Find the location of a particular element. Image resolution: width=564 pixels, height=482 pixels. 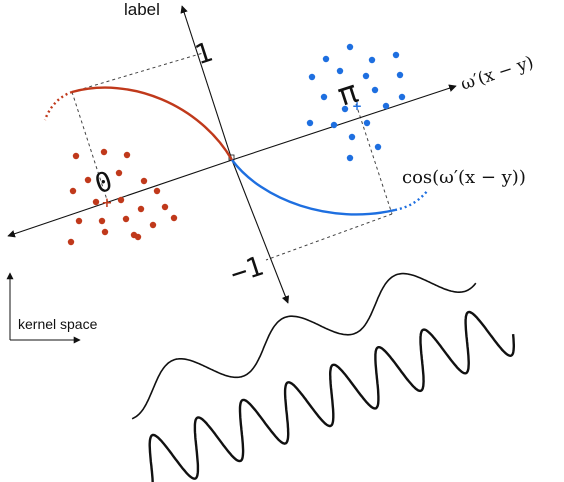

tick-label-minus-one: −1 is located at coordinates (247, 271).